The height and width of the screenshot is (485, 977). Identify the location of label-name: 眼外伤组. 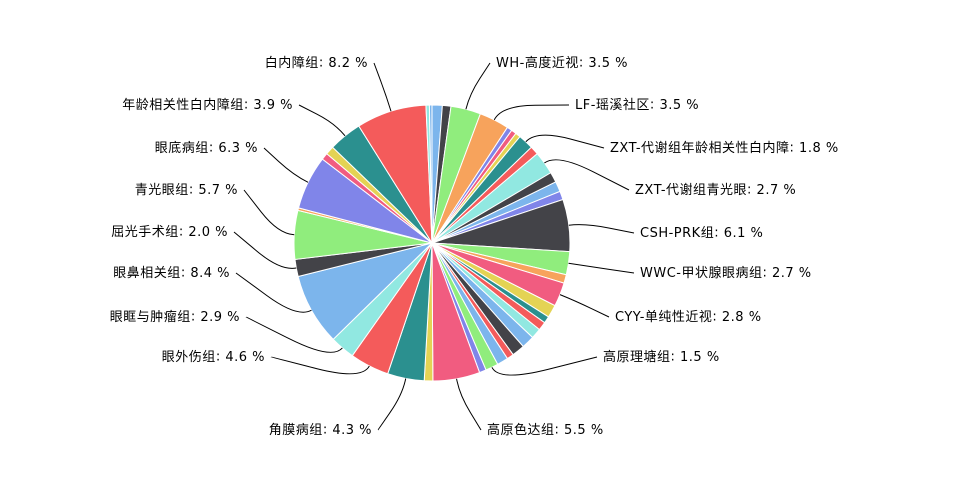
(189, 357).